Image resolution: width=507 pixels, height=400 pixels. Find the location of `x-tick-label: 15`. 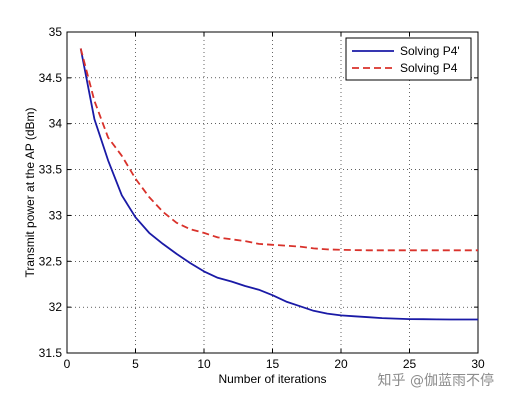

x-tick-label: 15 is located at coordinates (273, 364).